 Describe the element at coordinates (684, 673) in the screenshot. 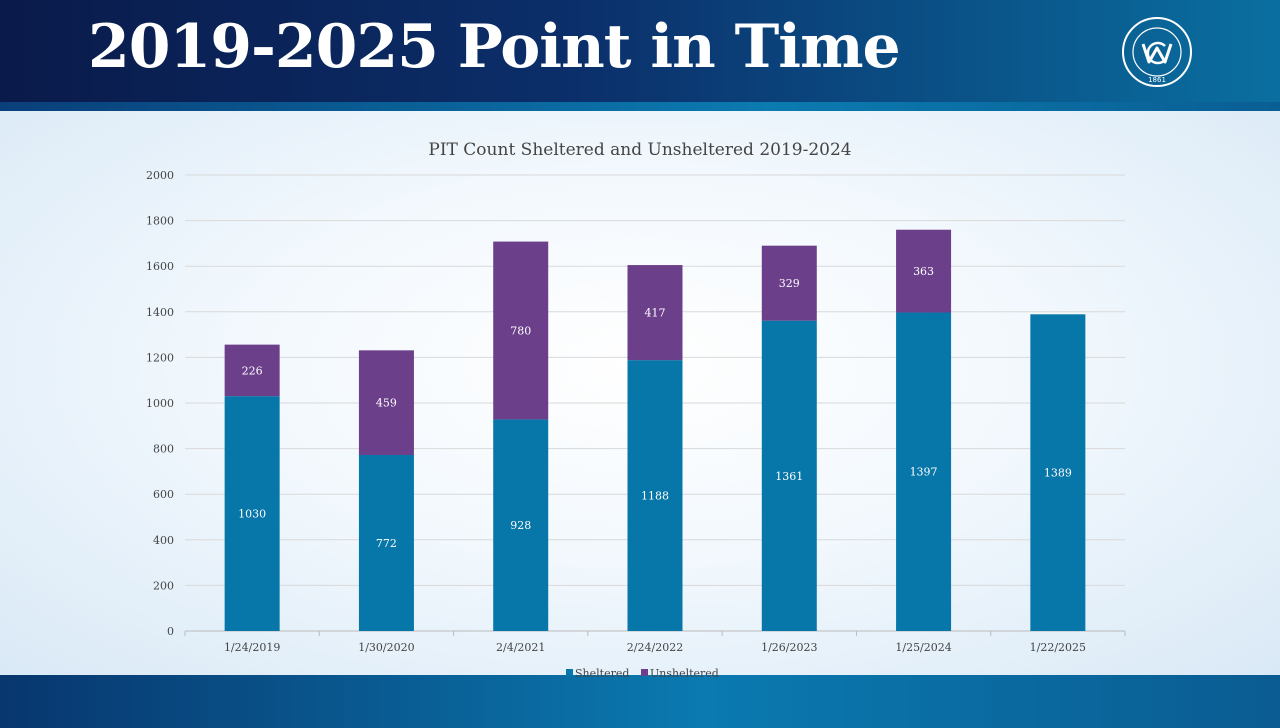

I see `legend-label: Unsheltered` at that location.